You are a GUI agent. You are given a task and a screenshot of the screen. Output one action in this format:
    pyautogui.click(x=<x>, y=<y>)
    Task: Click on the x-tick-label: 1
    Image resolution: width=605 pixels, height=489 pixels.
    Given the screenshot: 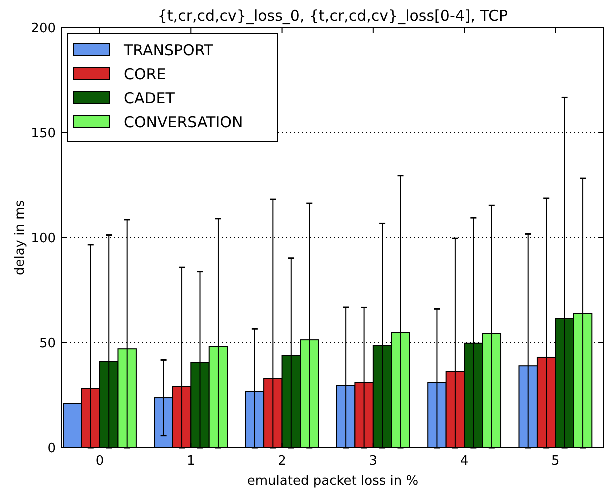 What is the action you would take?
    pyautogui.click(x=191, y=461)
    